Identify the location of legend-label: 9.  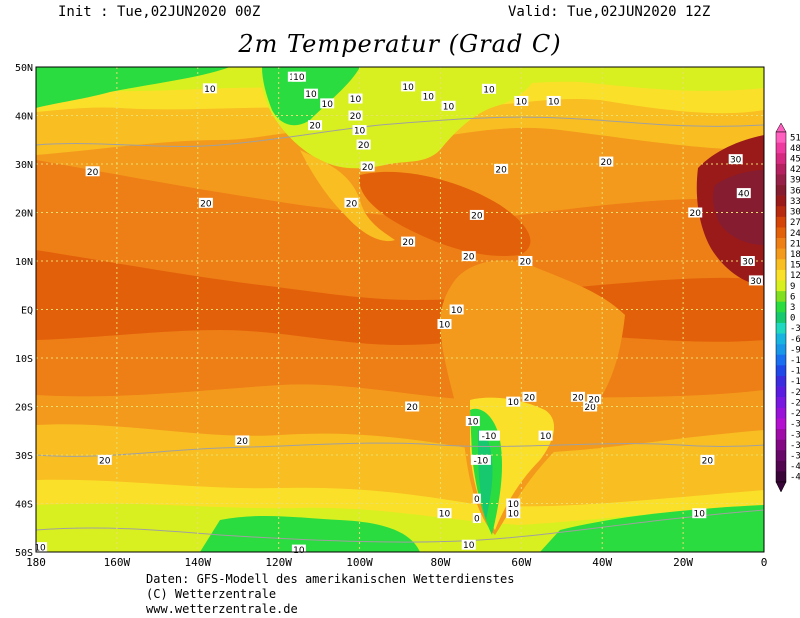
(792, 287).